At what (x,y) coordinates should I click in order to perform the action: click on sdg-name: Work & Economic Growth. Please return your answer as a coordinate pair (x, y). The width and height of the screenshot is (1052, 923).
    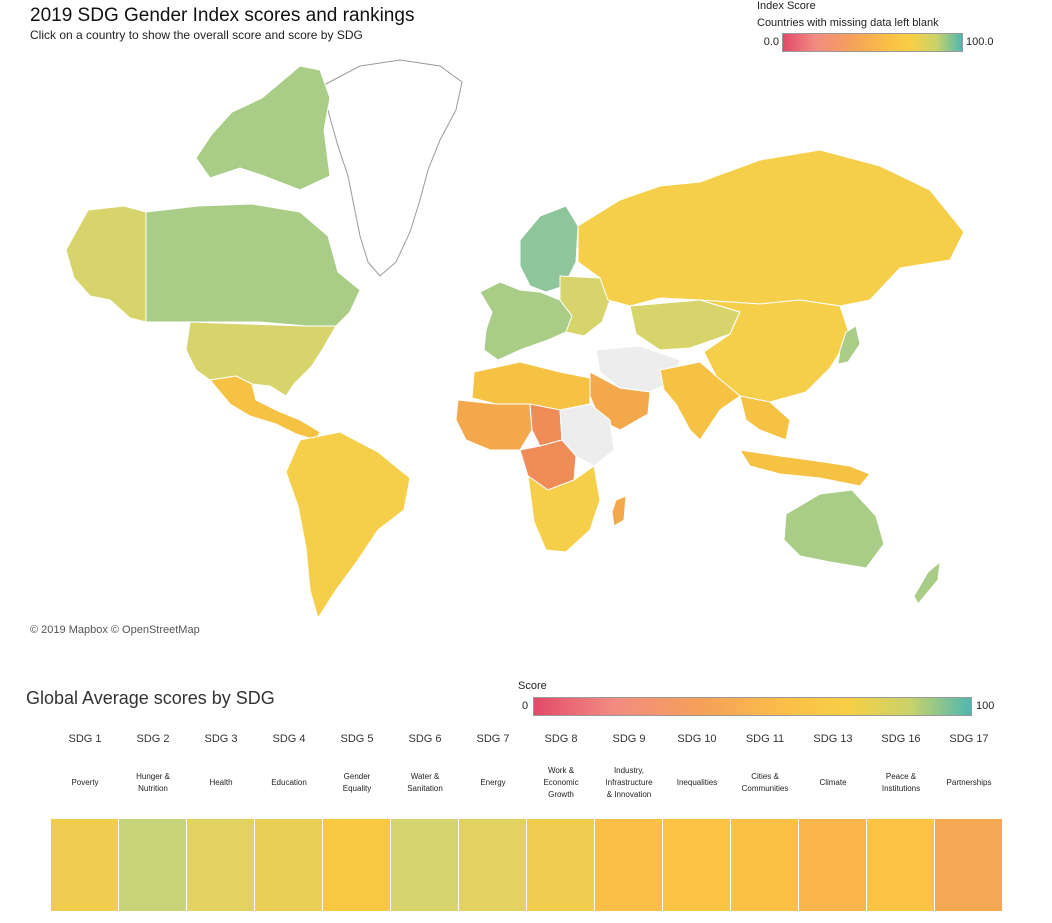
    Looking at the image, I should click on (561, 782).